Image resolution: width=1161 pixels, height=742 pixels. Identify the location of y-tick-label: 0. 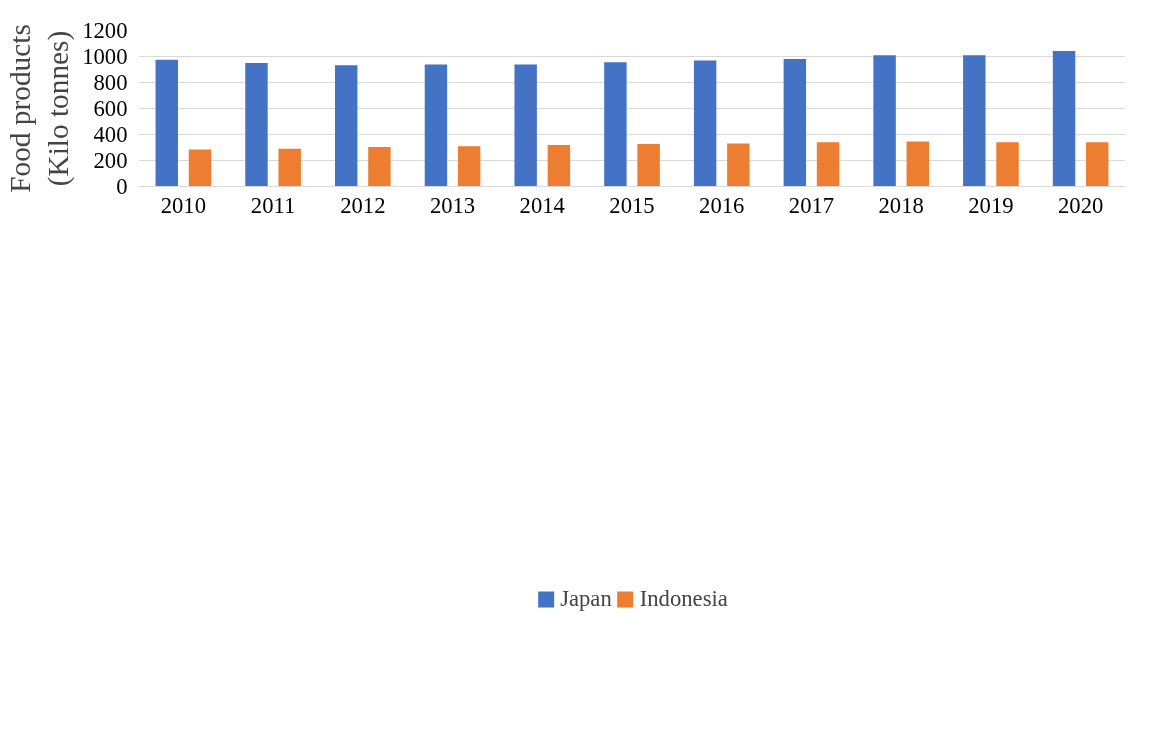
(122, 186).